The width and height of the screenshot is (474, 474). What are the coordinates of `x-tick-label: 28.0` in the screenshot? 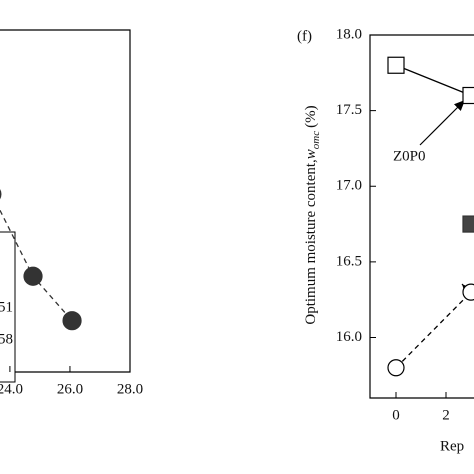 It's located at (130, 389).